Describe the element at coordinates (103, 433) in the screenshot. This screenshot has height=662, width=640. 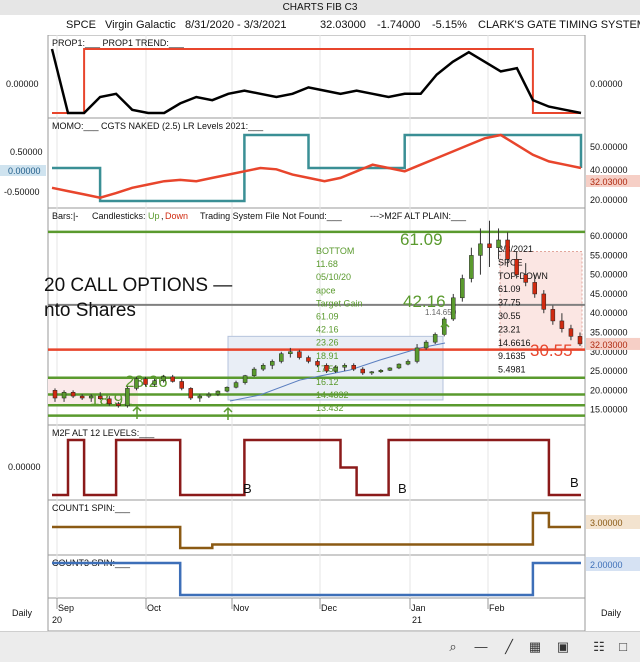
I see `panel-title-m2f: M2F ALT 12 LEVELS:___` at that location.